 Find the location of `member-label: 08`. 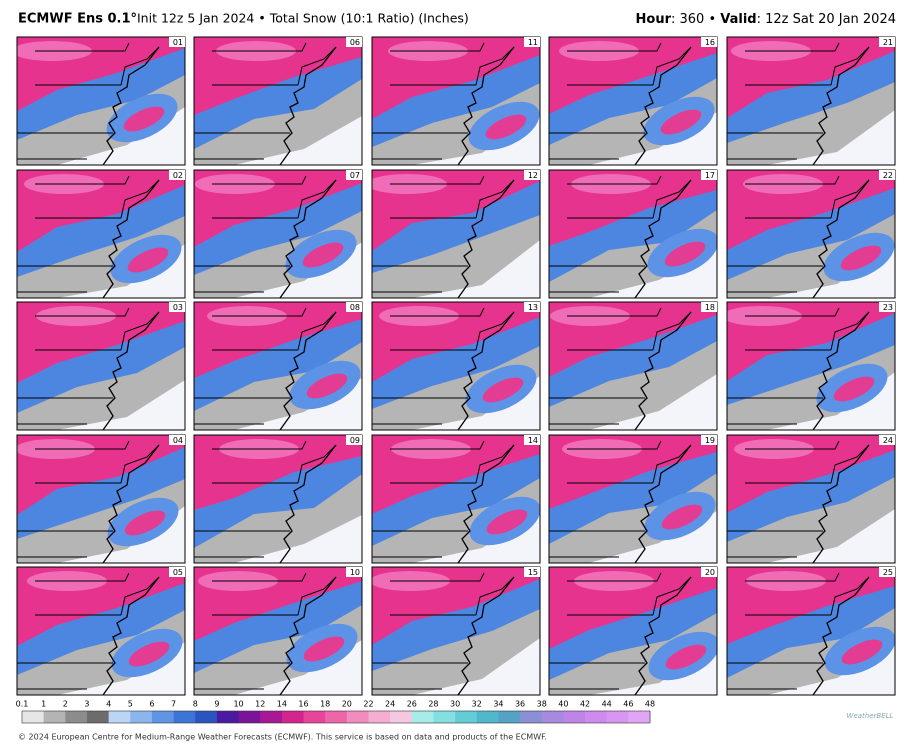

member-label: 08 is located at coordinates (355, 307).